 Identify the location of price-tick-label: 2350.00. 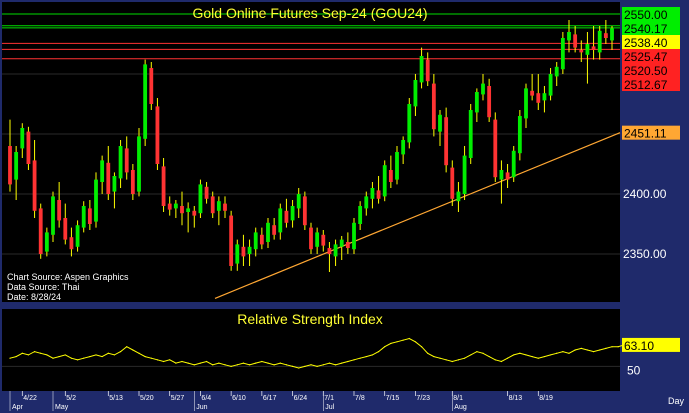
(645, 254).